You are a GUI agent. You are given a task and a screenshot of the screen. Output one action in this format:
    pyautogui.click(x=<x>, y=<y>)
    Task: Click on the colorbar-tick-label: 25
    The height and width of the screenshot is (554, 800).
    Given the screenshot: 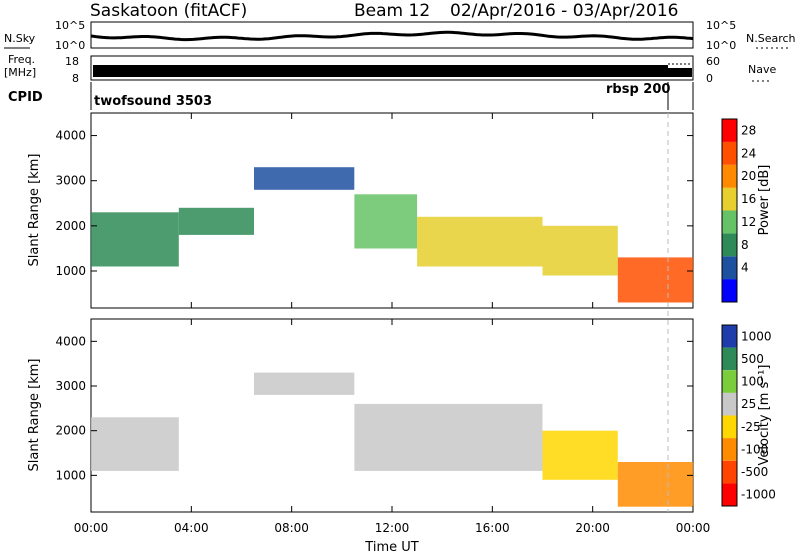 What is the action you would take?
    pyautogui.click(x=748, y=404)
    